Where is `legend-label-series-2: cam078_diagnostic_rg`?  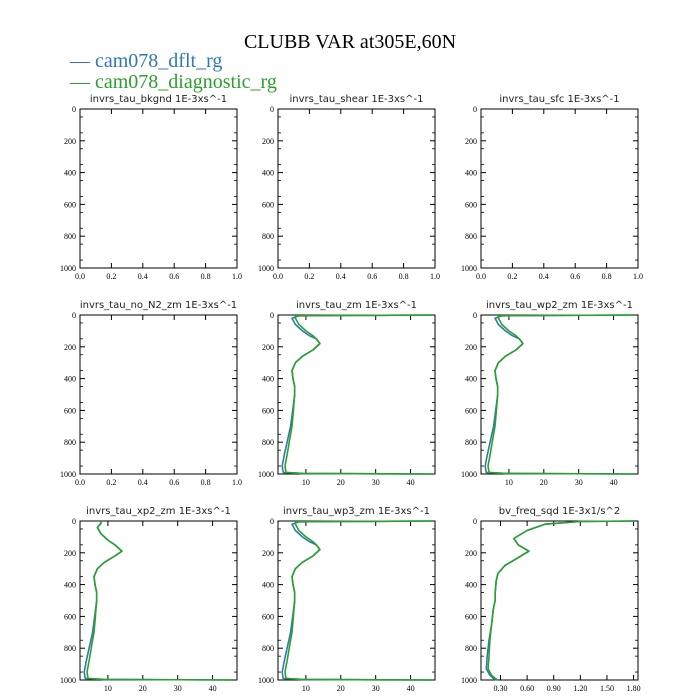 legend-label-series-2: cam078_diagnostic_rg is located at coordinates (186, 82).